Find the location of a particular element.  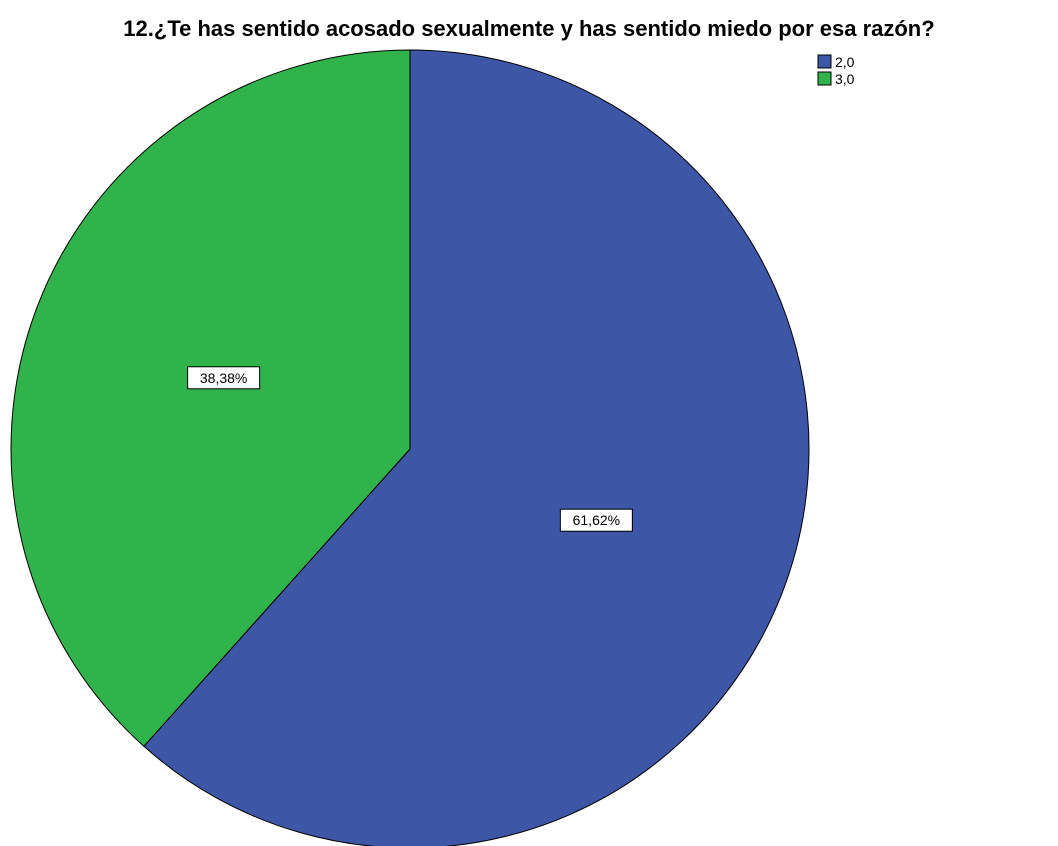

data-label-text: 38,38% is located at coordinates (223, 378).